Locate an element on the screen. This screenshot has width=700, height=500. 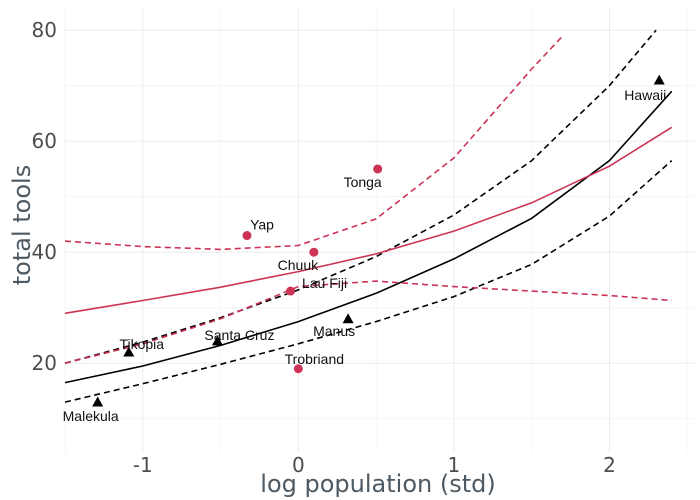
y-tick-label: 40 is located at coordinates (44, 252).